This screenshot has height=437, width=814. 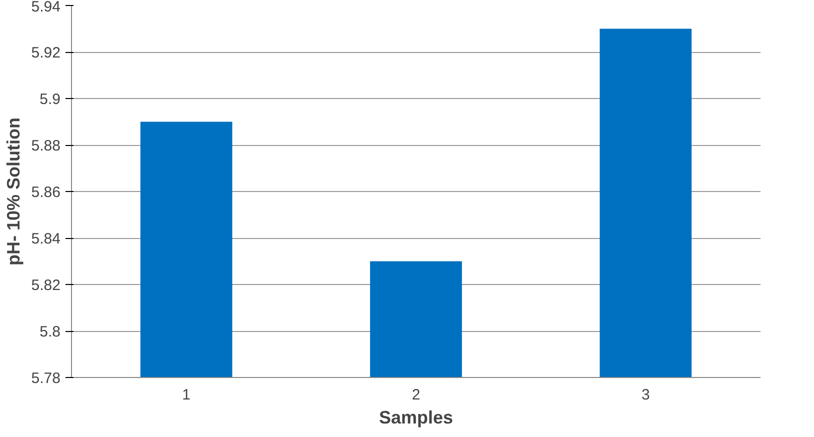 What do you see at coordinates (46, 192) in the screenshot?
I see `y-tick-label: 5.86` at bounding box center [46, 192].